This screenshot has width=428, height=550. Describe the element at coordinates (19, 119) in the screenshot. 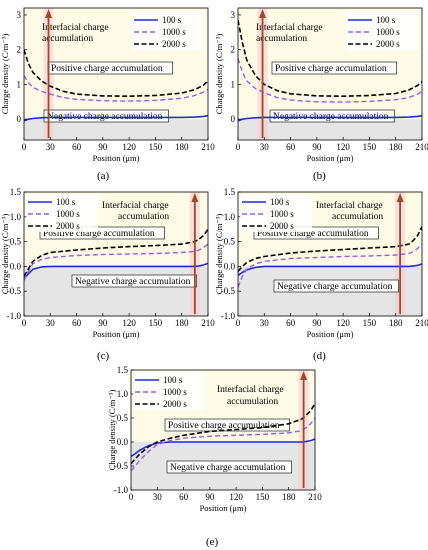

I see `y-tick-label: 0` at that location.